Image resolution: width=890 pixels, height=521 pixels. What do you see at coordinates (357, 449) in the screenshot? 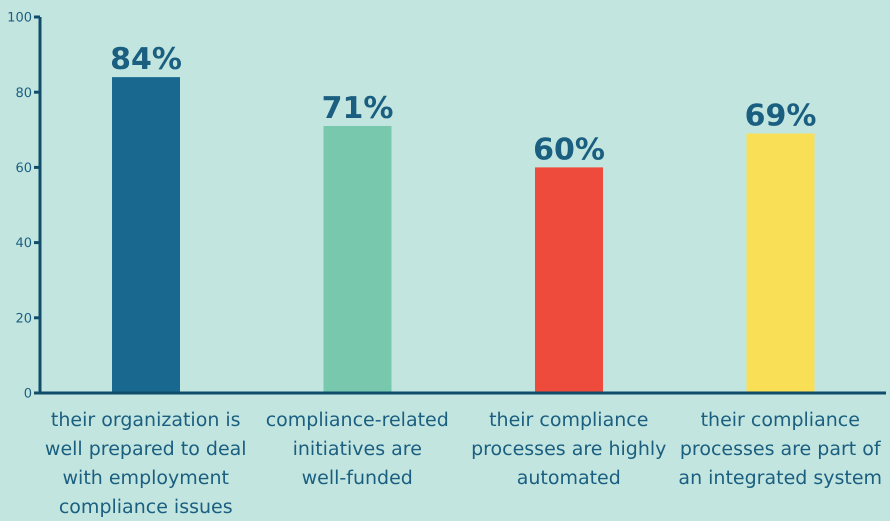
I see `x-tick-label: compliance-related initiatives are well-funded` at bounding box center [357, 449].